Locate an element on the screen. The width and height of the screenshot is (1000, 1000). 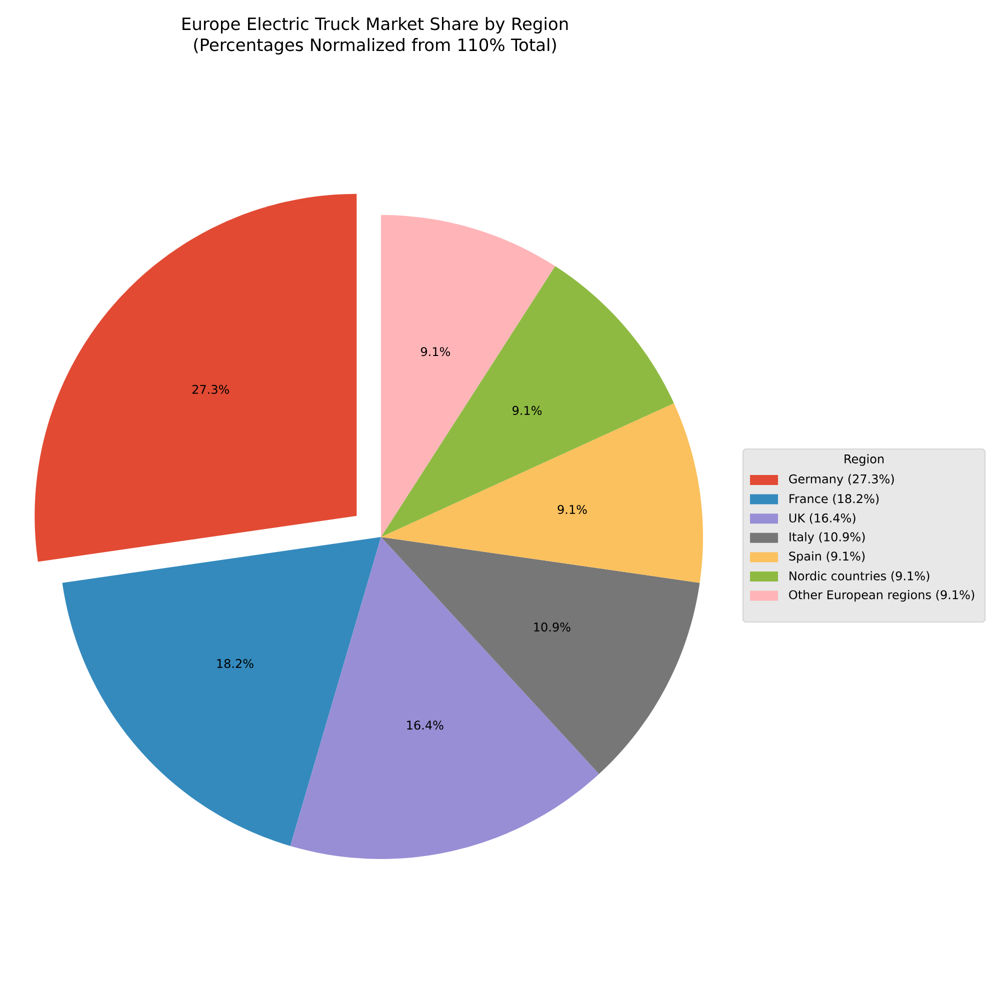
legend-label: Spain (9.1%) is located at coordinates (827, 557).